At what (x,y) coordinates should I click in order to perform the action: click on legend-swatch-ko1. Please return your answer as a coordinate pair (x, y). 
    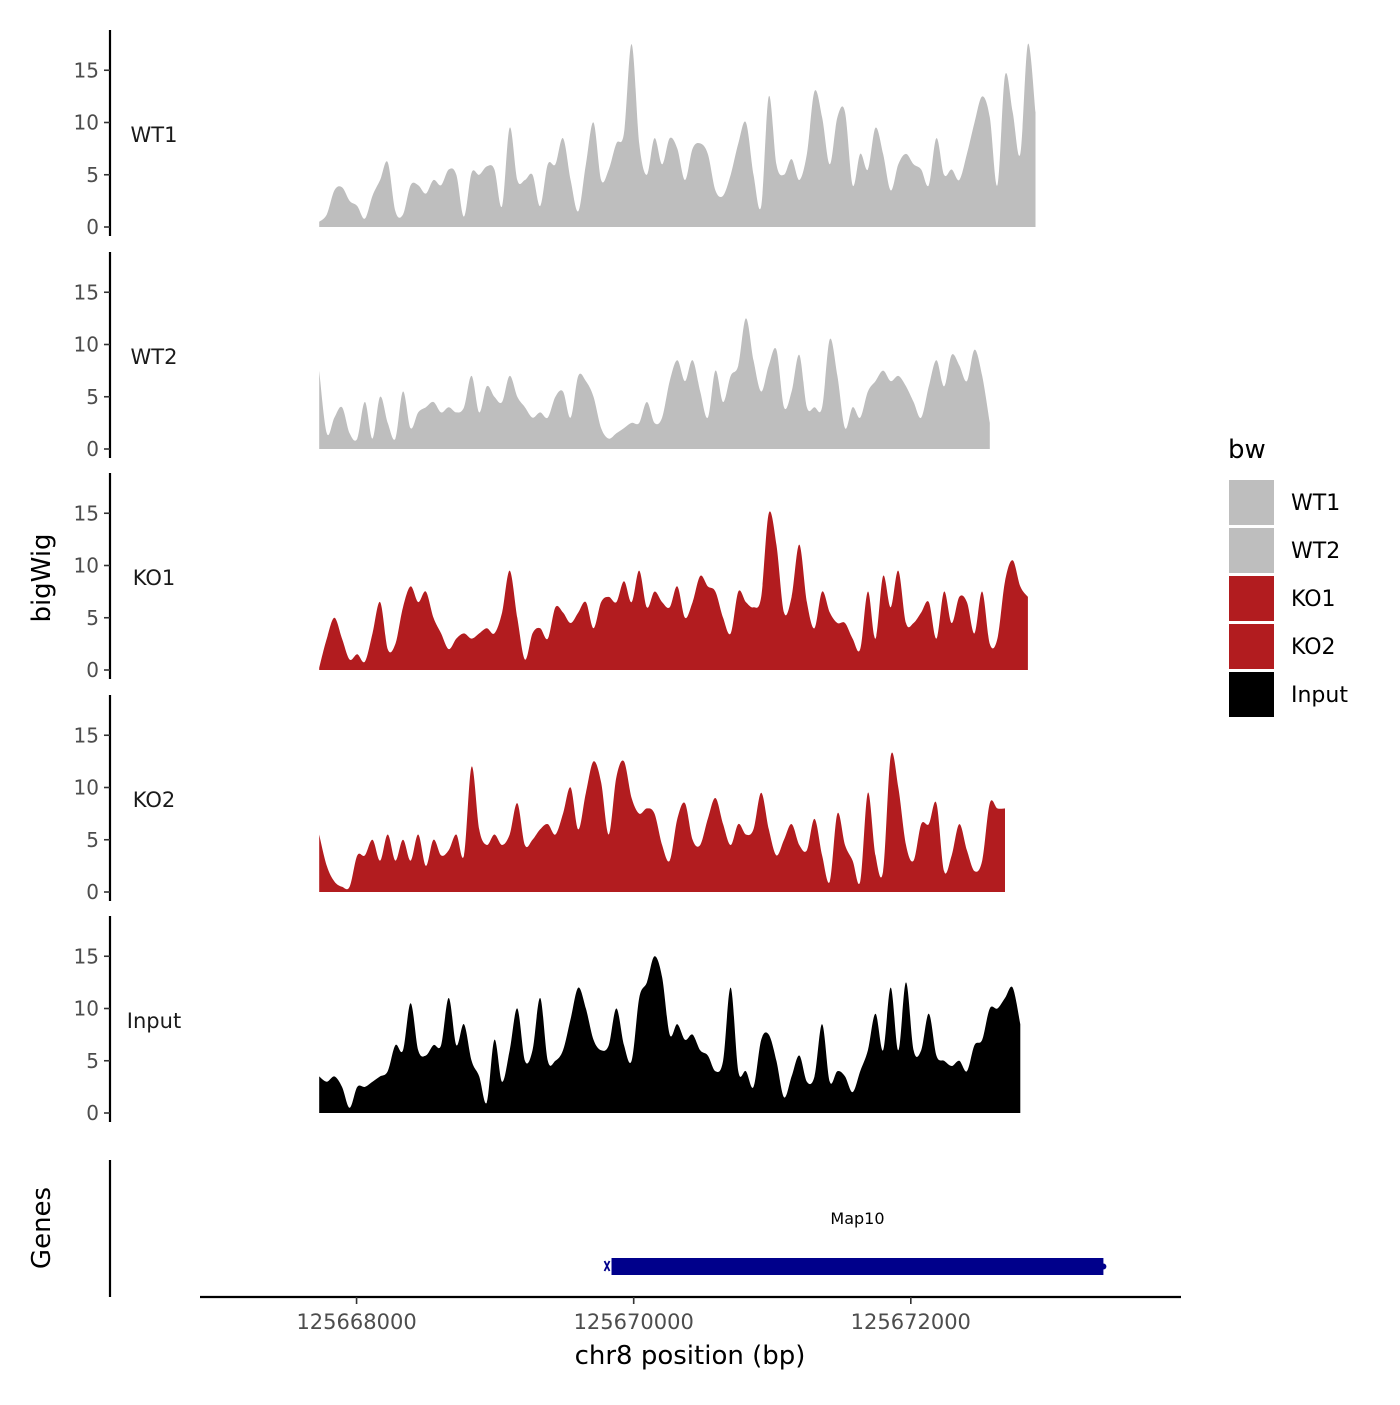
    Looking at the image, I should click on (1251, 598).